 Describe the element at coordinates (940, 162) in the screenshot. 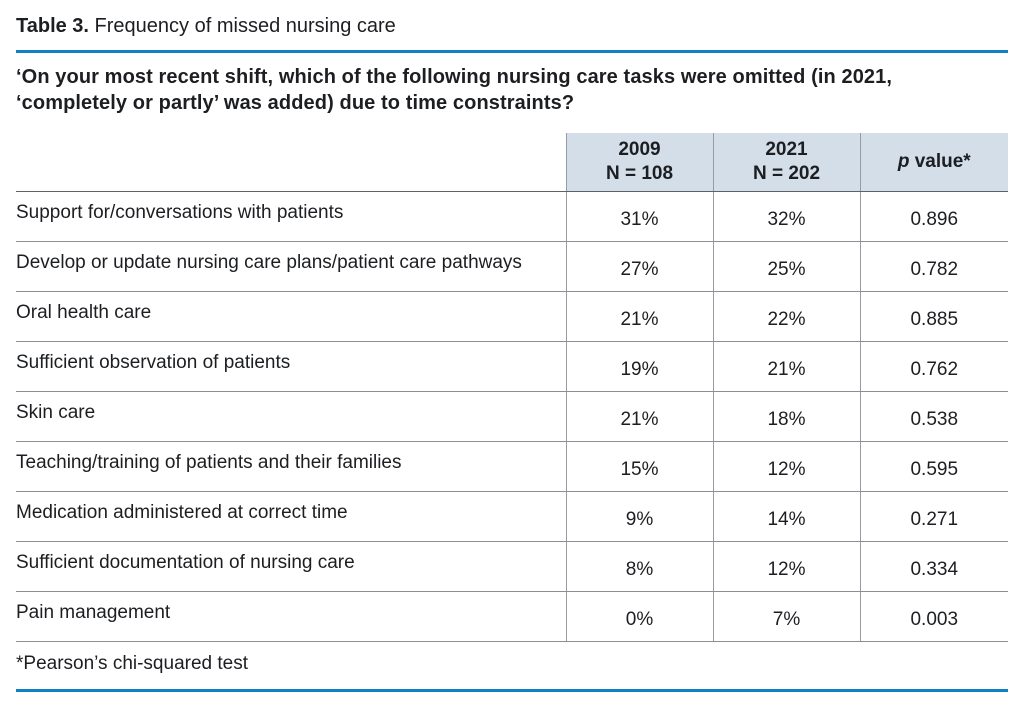

I see `header-p-rest: value*` at that location.